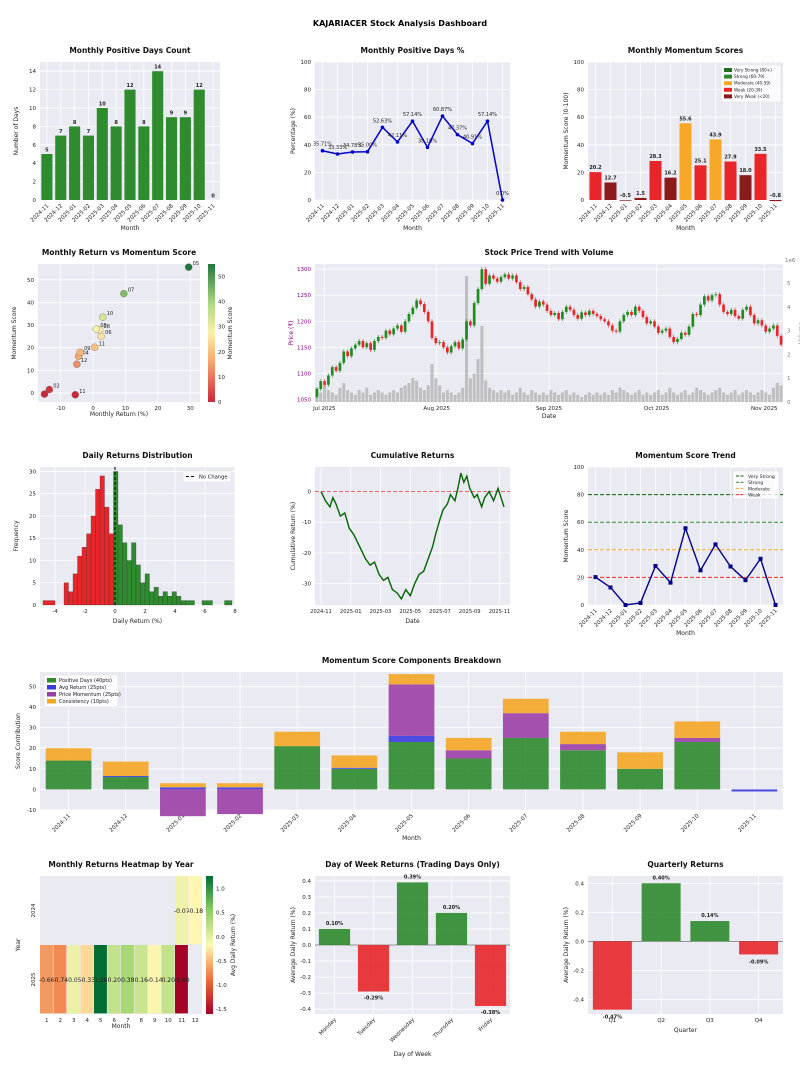 The image size is (800, 1070). I want to click on colorbar-tick: 30, so click(221, 328).